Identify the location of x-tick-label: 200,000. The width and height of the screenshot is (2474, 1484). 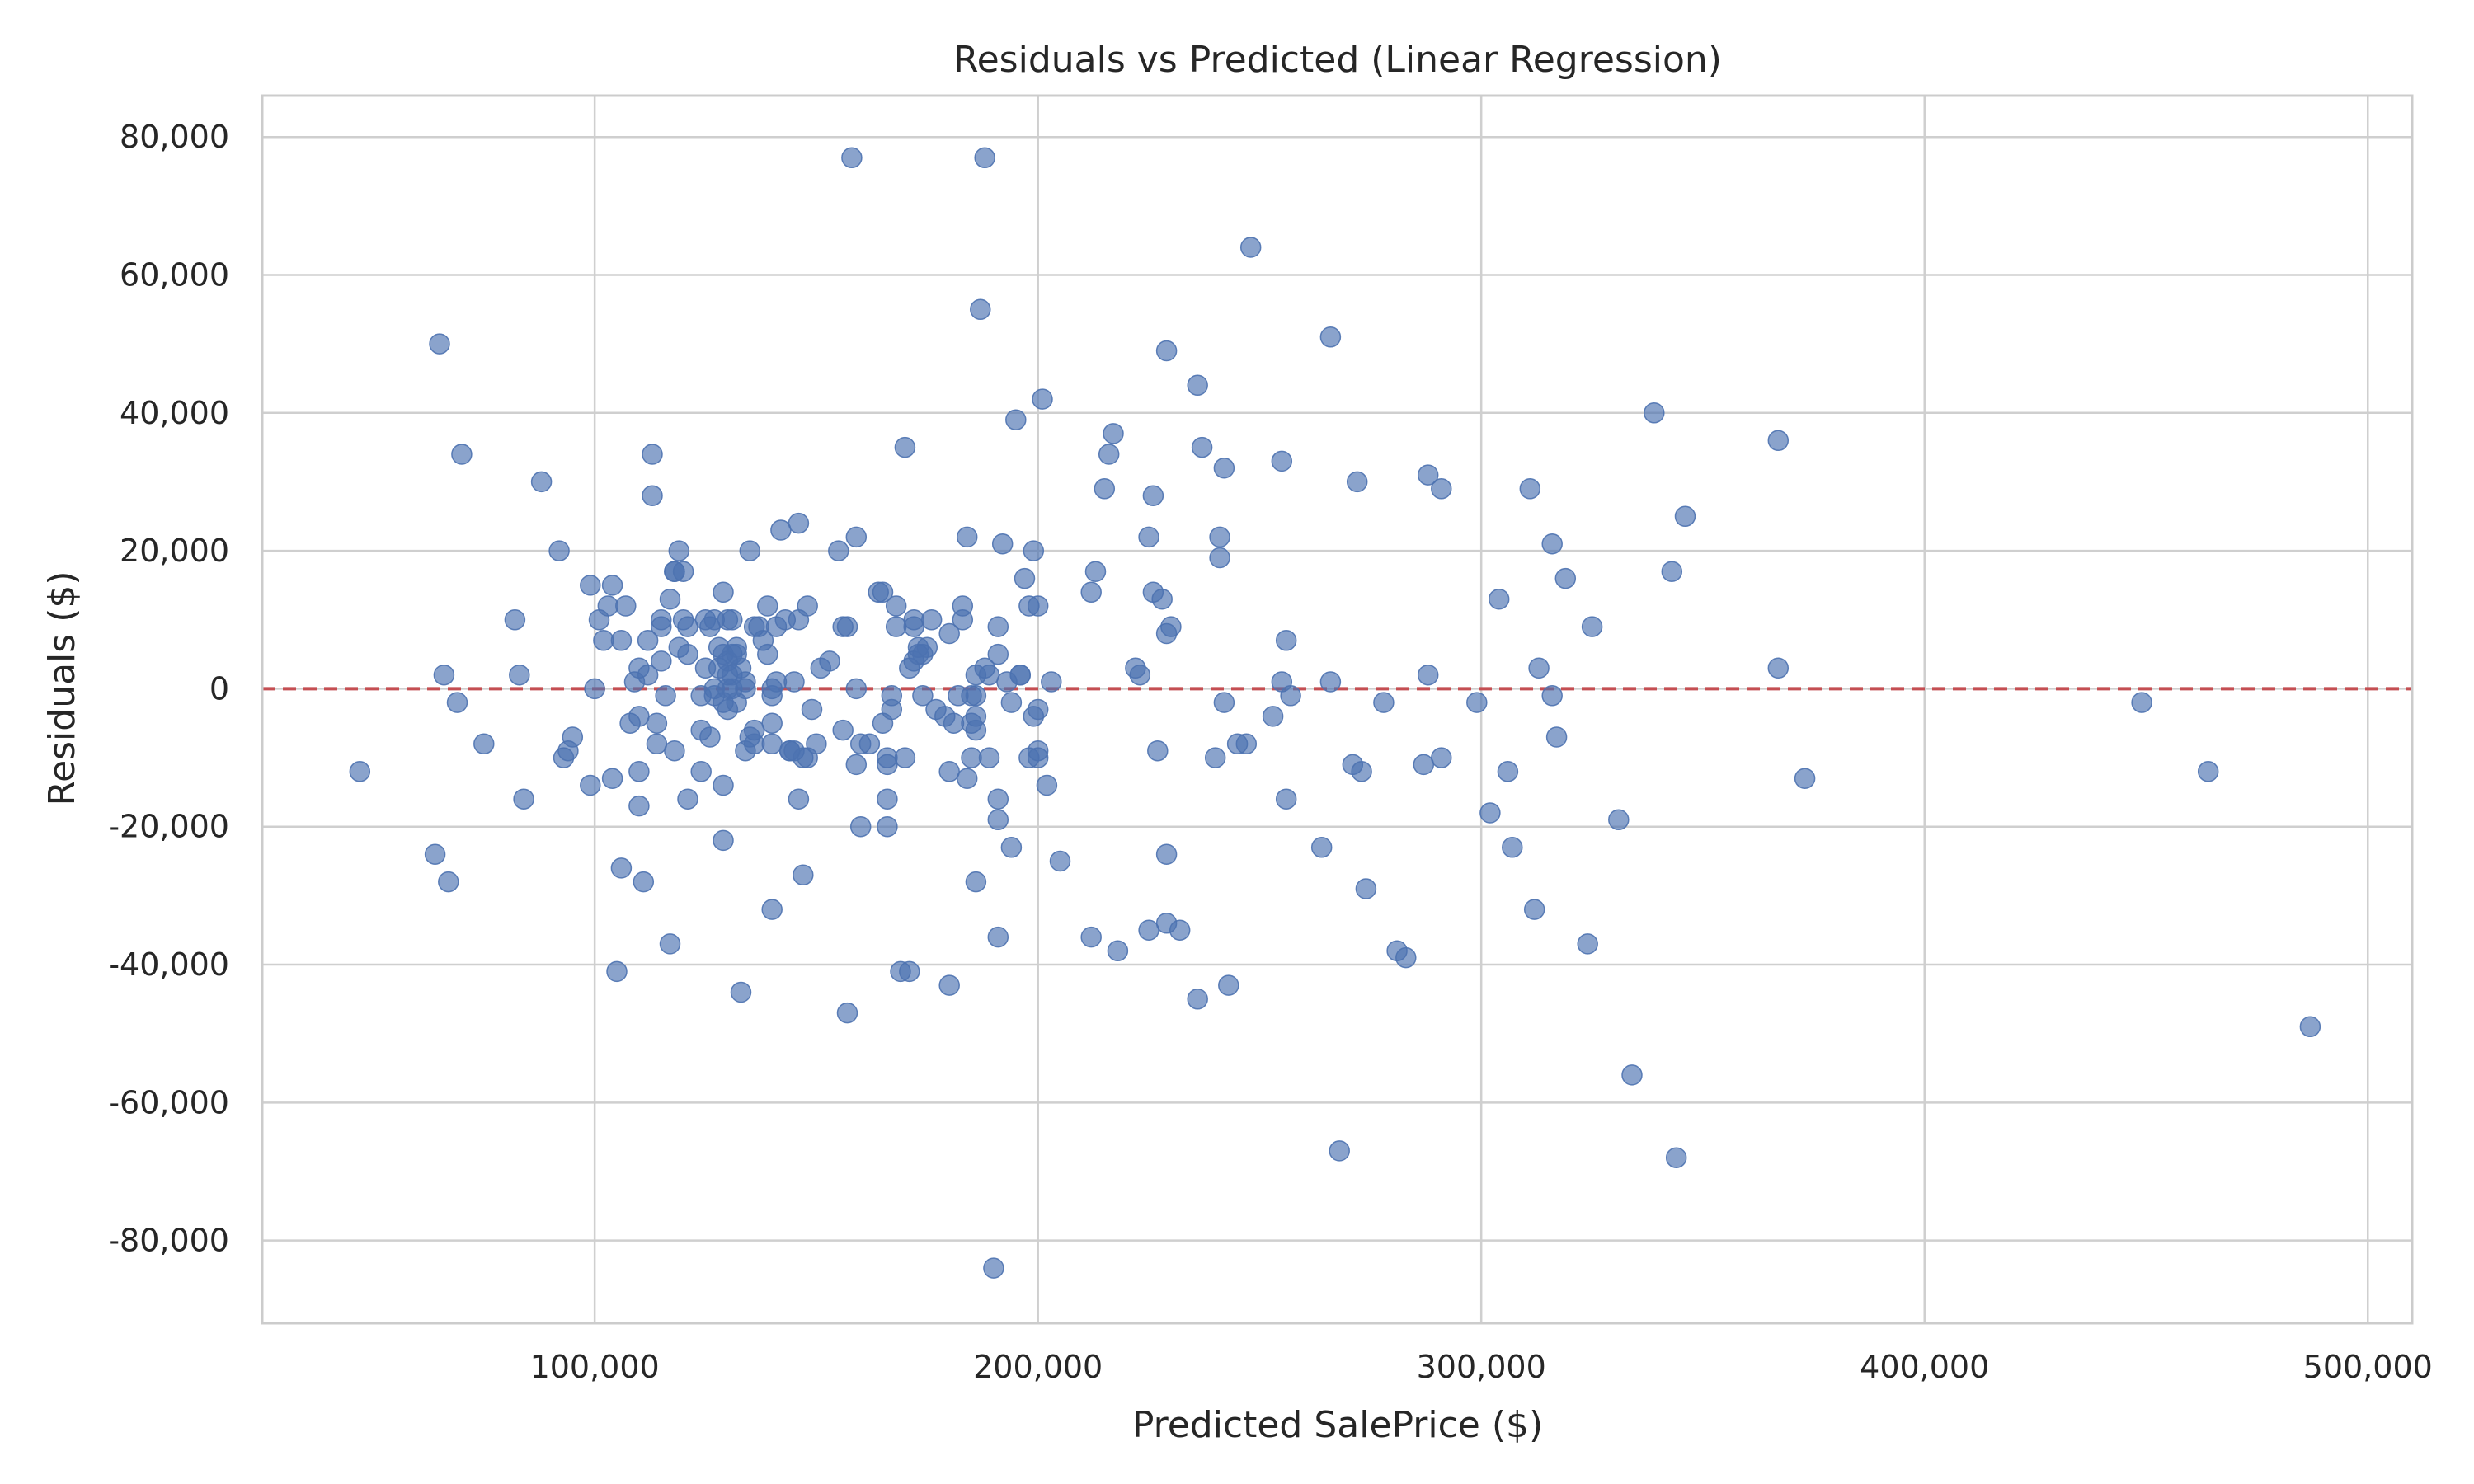
(1038, 1367).